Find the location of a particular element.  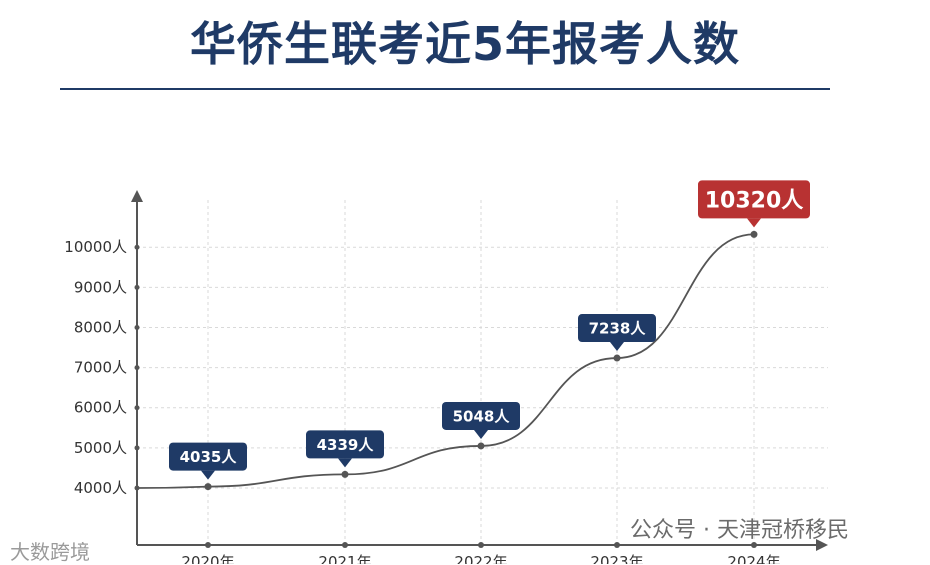

highlight-label-box is located at coordinates (754, 199).